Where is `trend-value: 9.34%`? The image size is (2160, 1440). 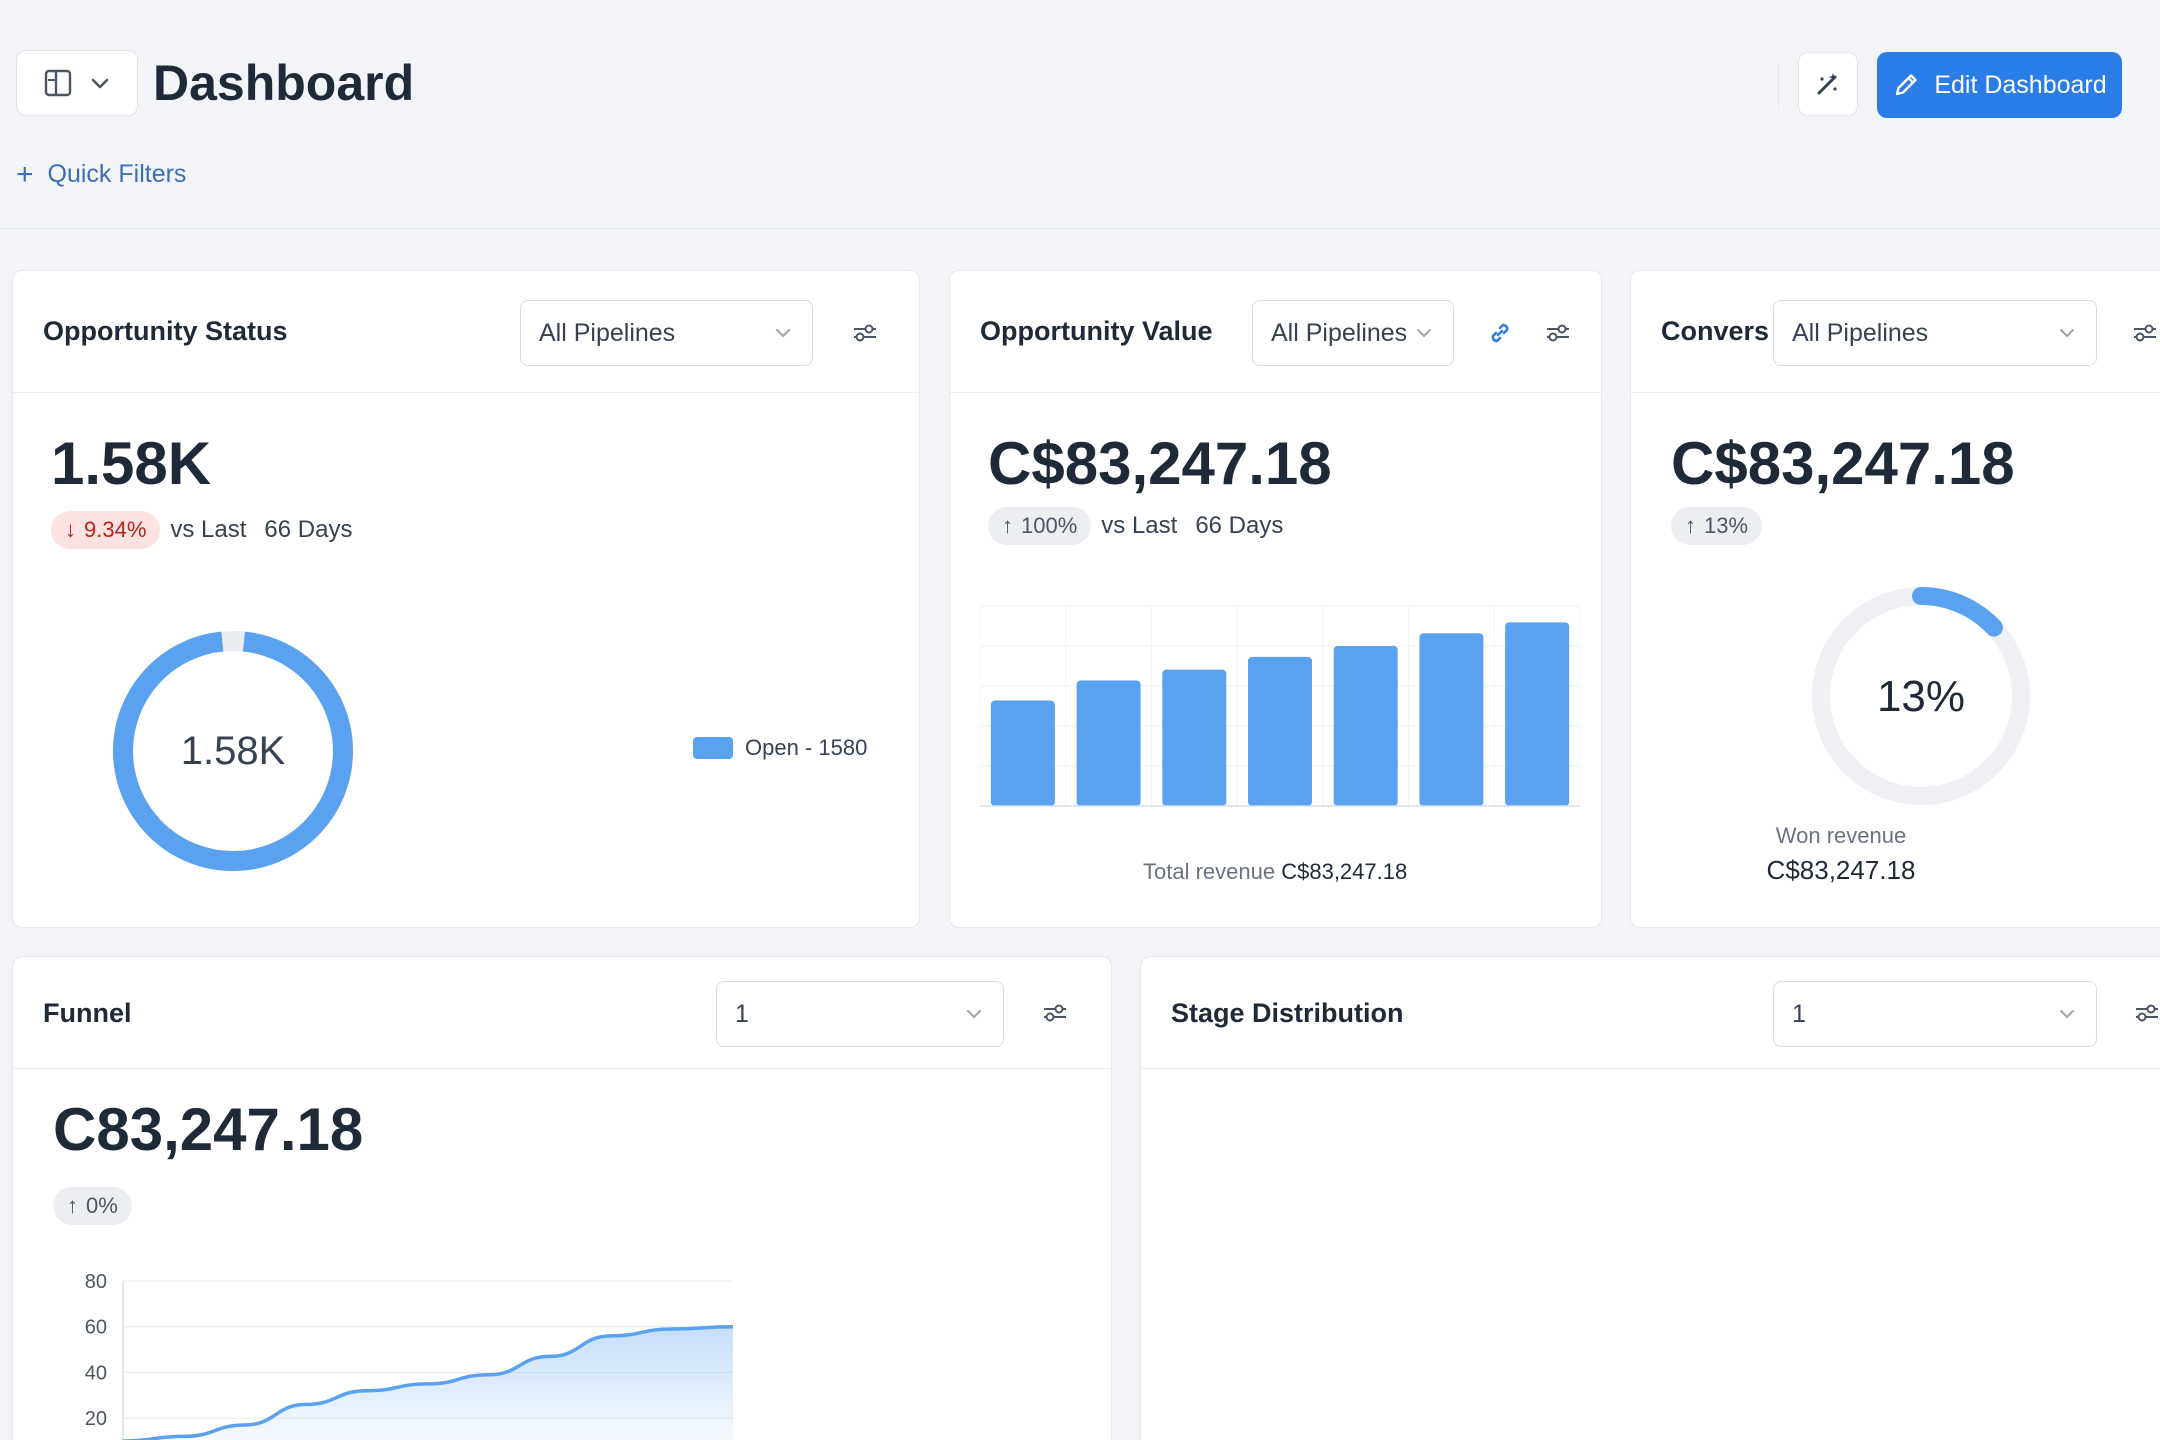 trend-value: 9.34% is located at coordinates (115, 529).